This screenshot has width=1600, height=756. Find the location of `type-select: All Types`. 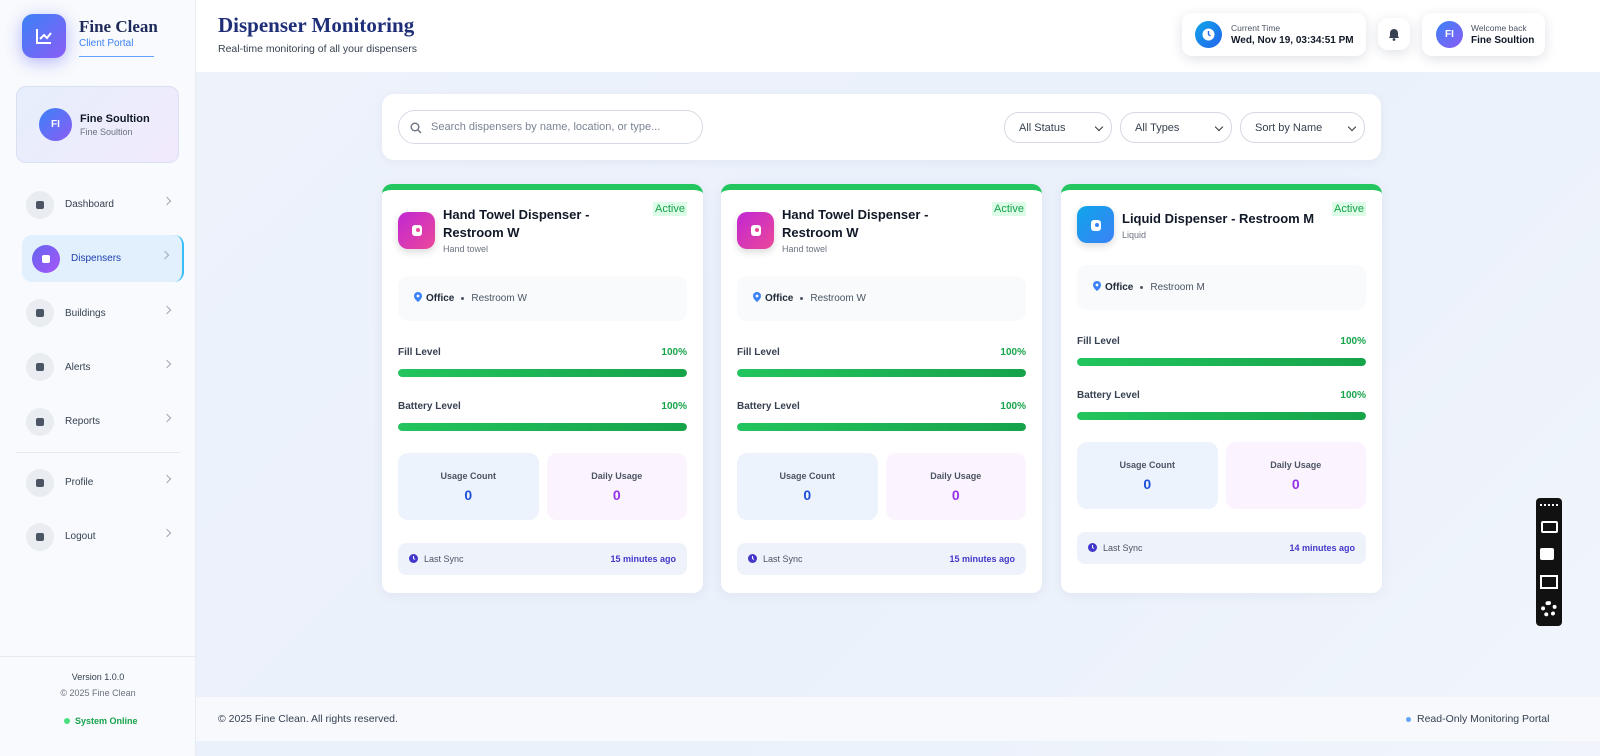

type-select: All Types is located at coordinates (1176, 127).